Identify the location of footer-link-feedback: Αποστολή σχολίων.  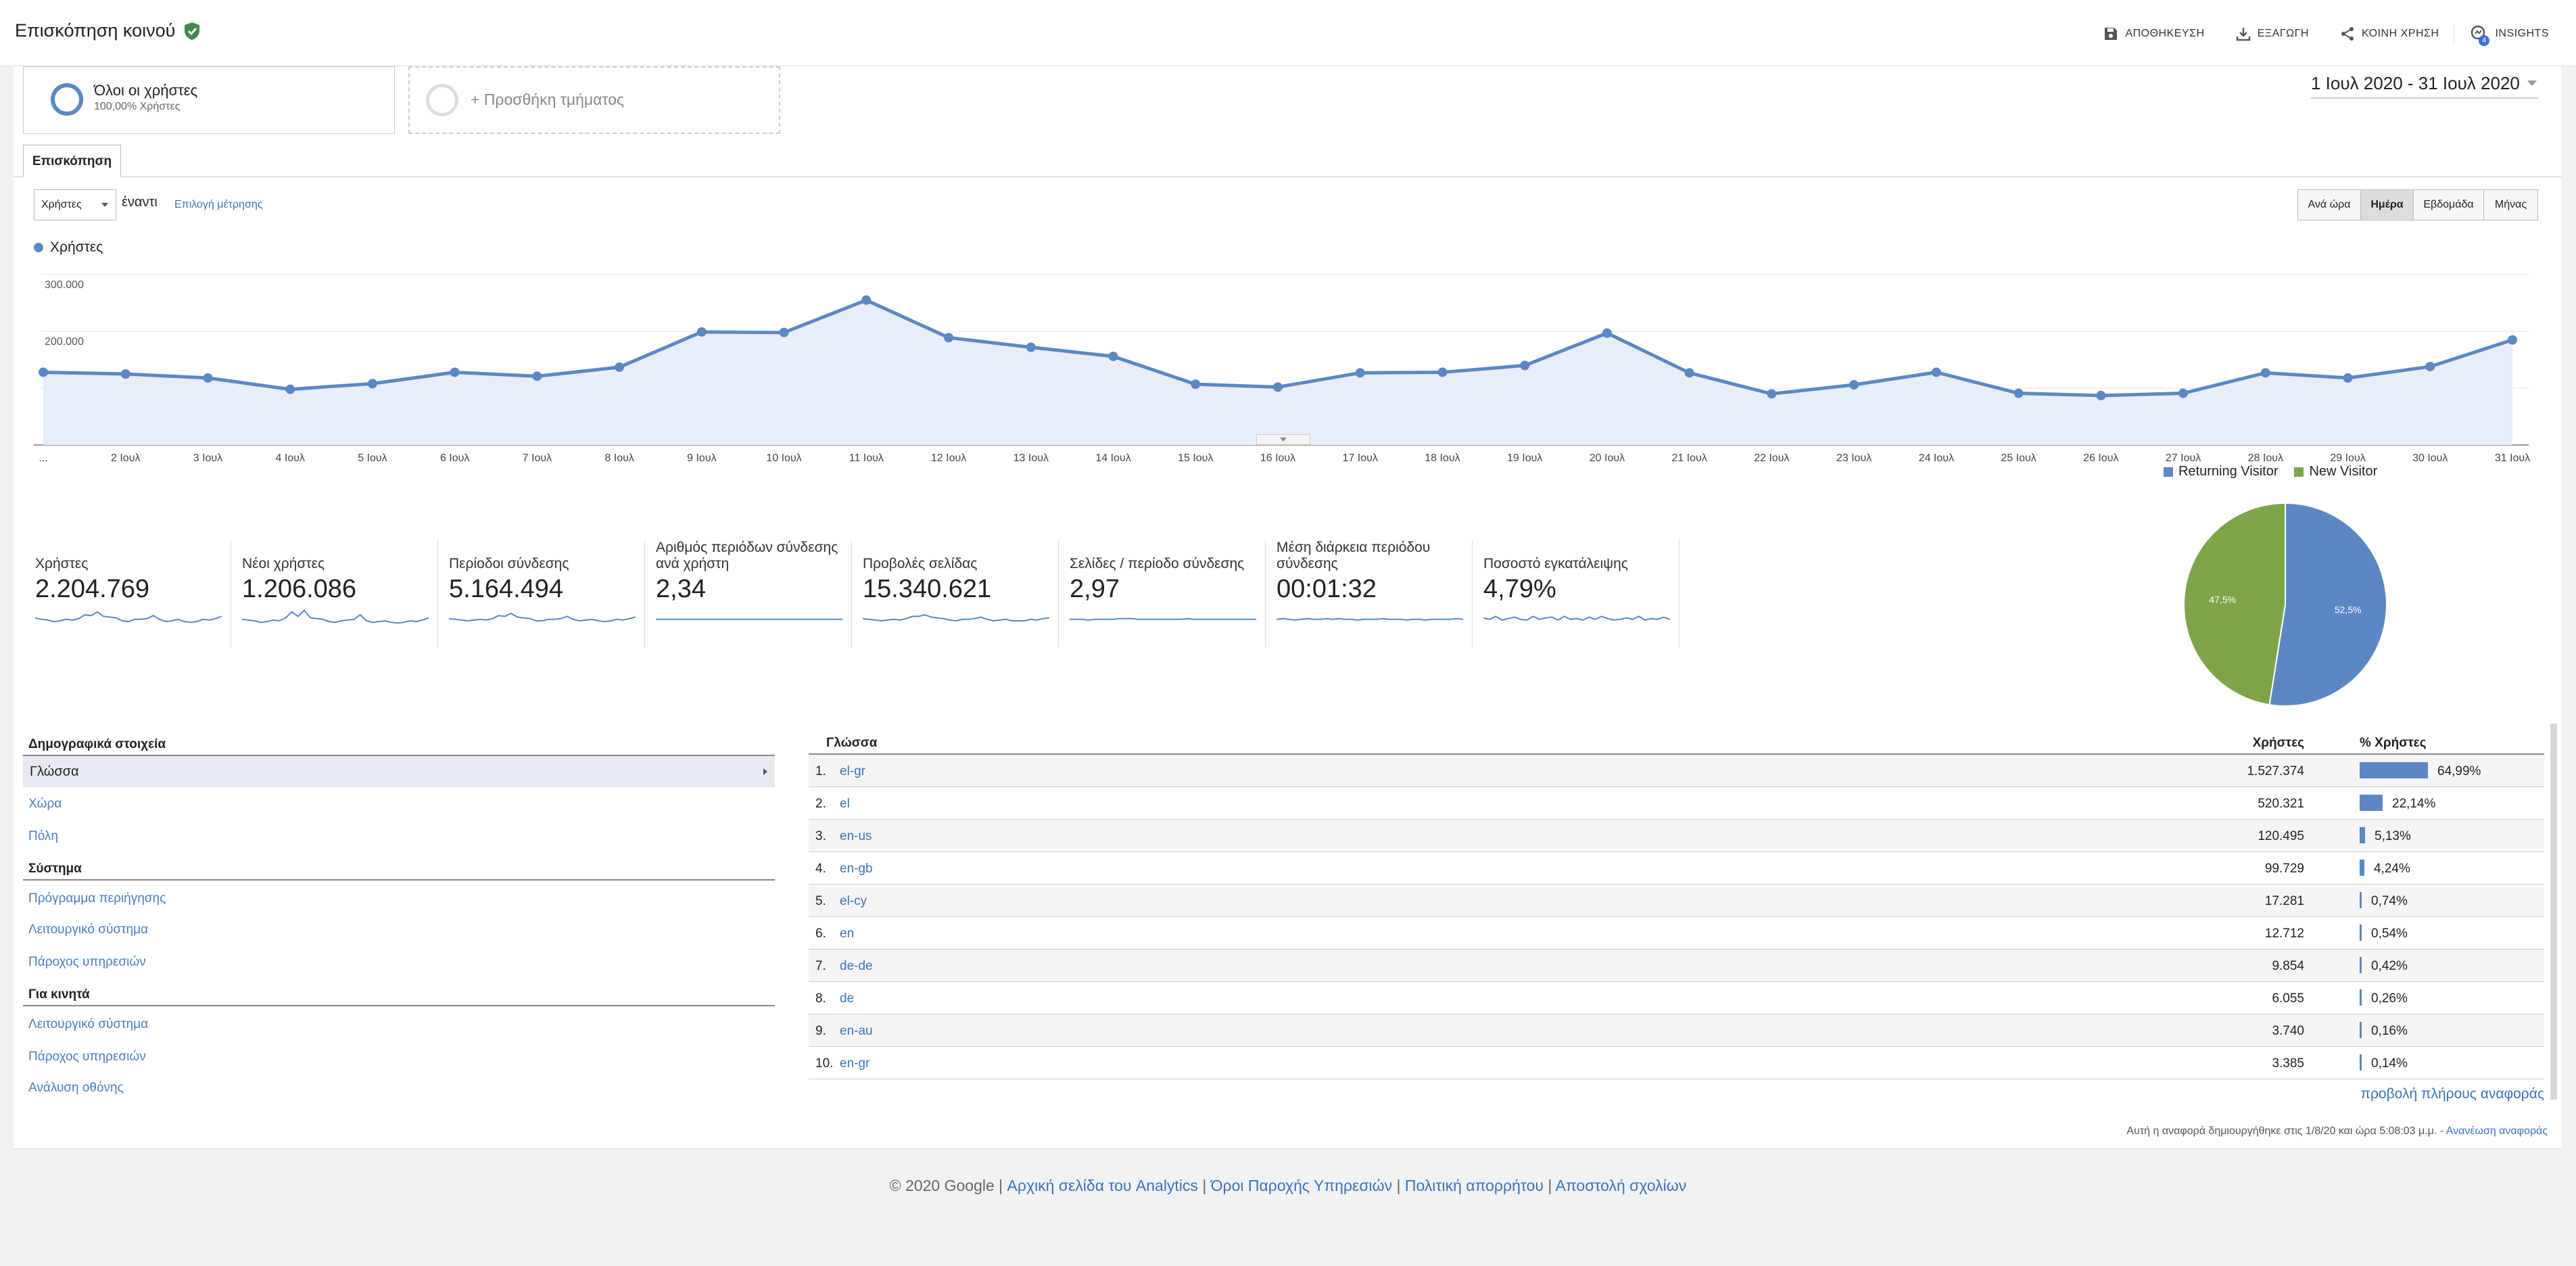
(1621, 1185).